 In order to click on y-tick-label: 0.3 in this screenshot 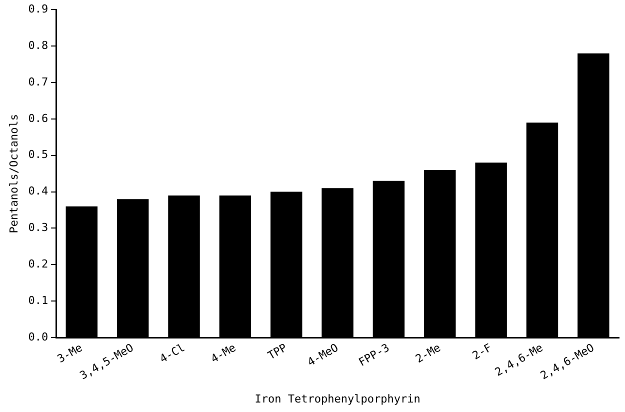, I will do `click(38, 227)`.